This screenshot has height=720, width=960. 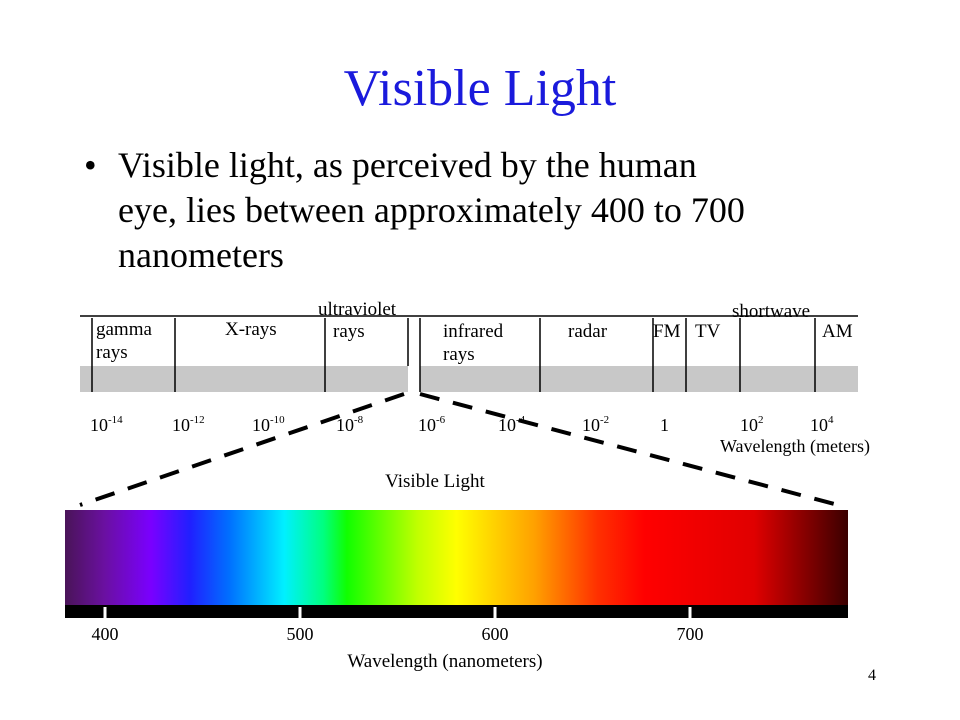 I want to click on tick-exp: -6, so click(x=441, y=420).